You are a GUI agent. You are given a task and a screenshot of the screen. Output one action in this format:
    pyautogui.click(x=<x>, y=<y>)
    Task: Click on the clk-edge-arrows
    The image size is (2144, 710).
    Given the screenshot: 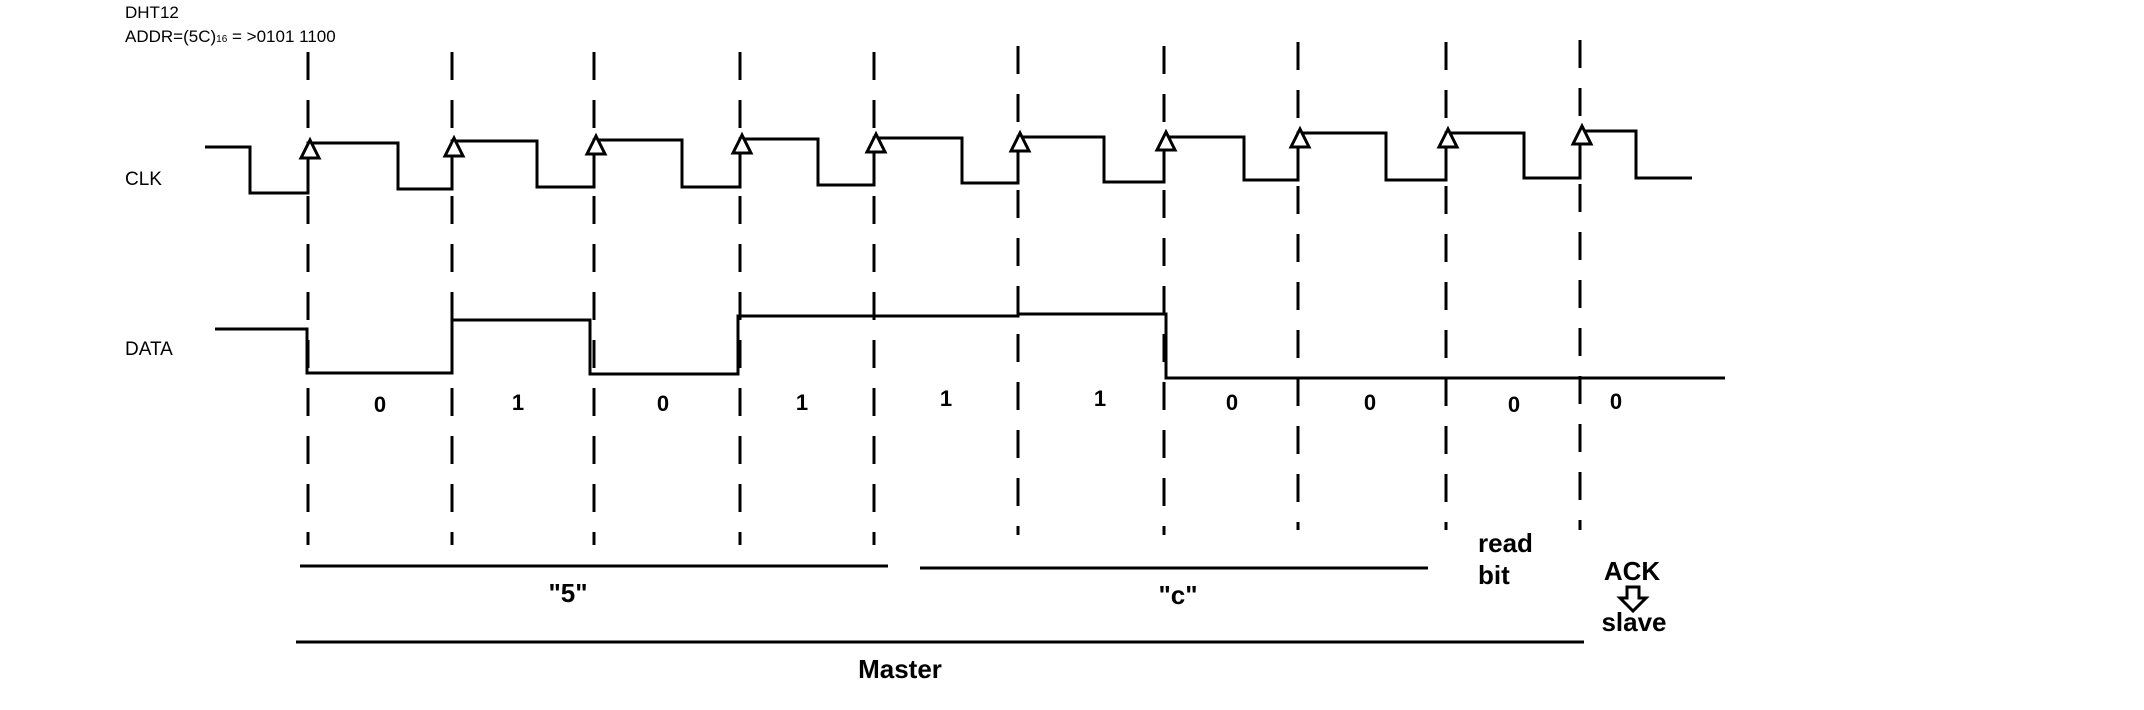 What is the action you would take?
    pyautogui.click(x=946, y=141)
    